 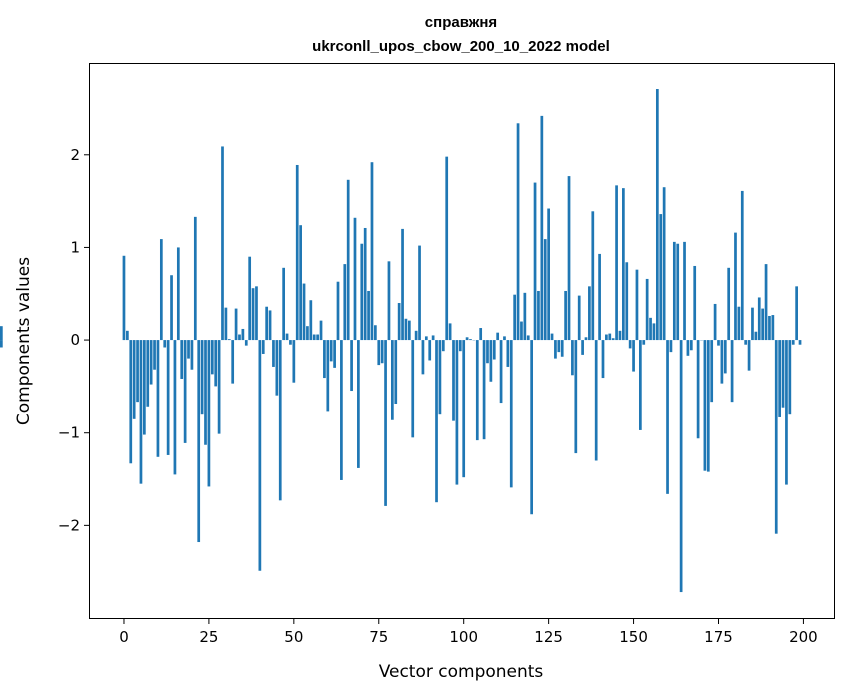 What do you see at coordinates (75, 247) in the screenshot?
I see `y-tick-label: 1` at bounding box center [75, 247].